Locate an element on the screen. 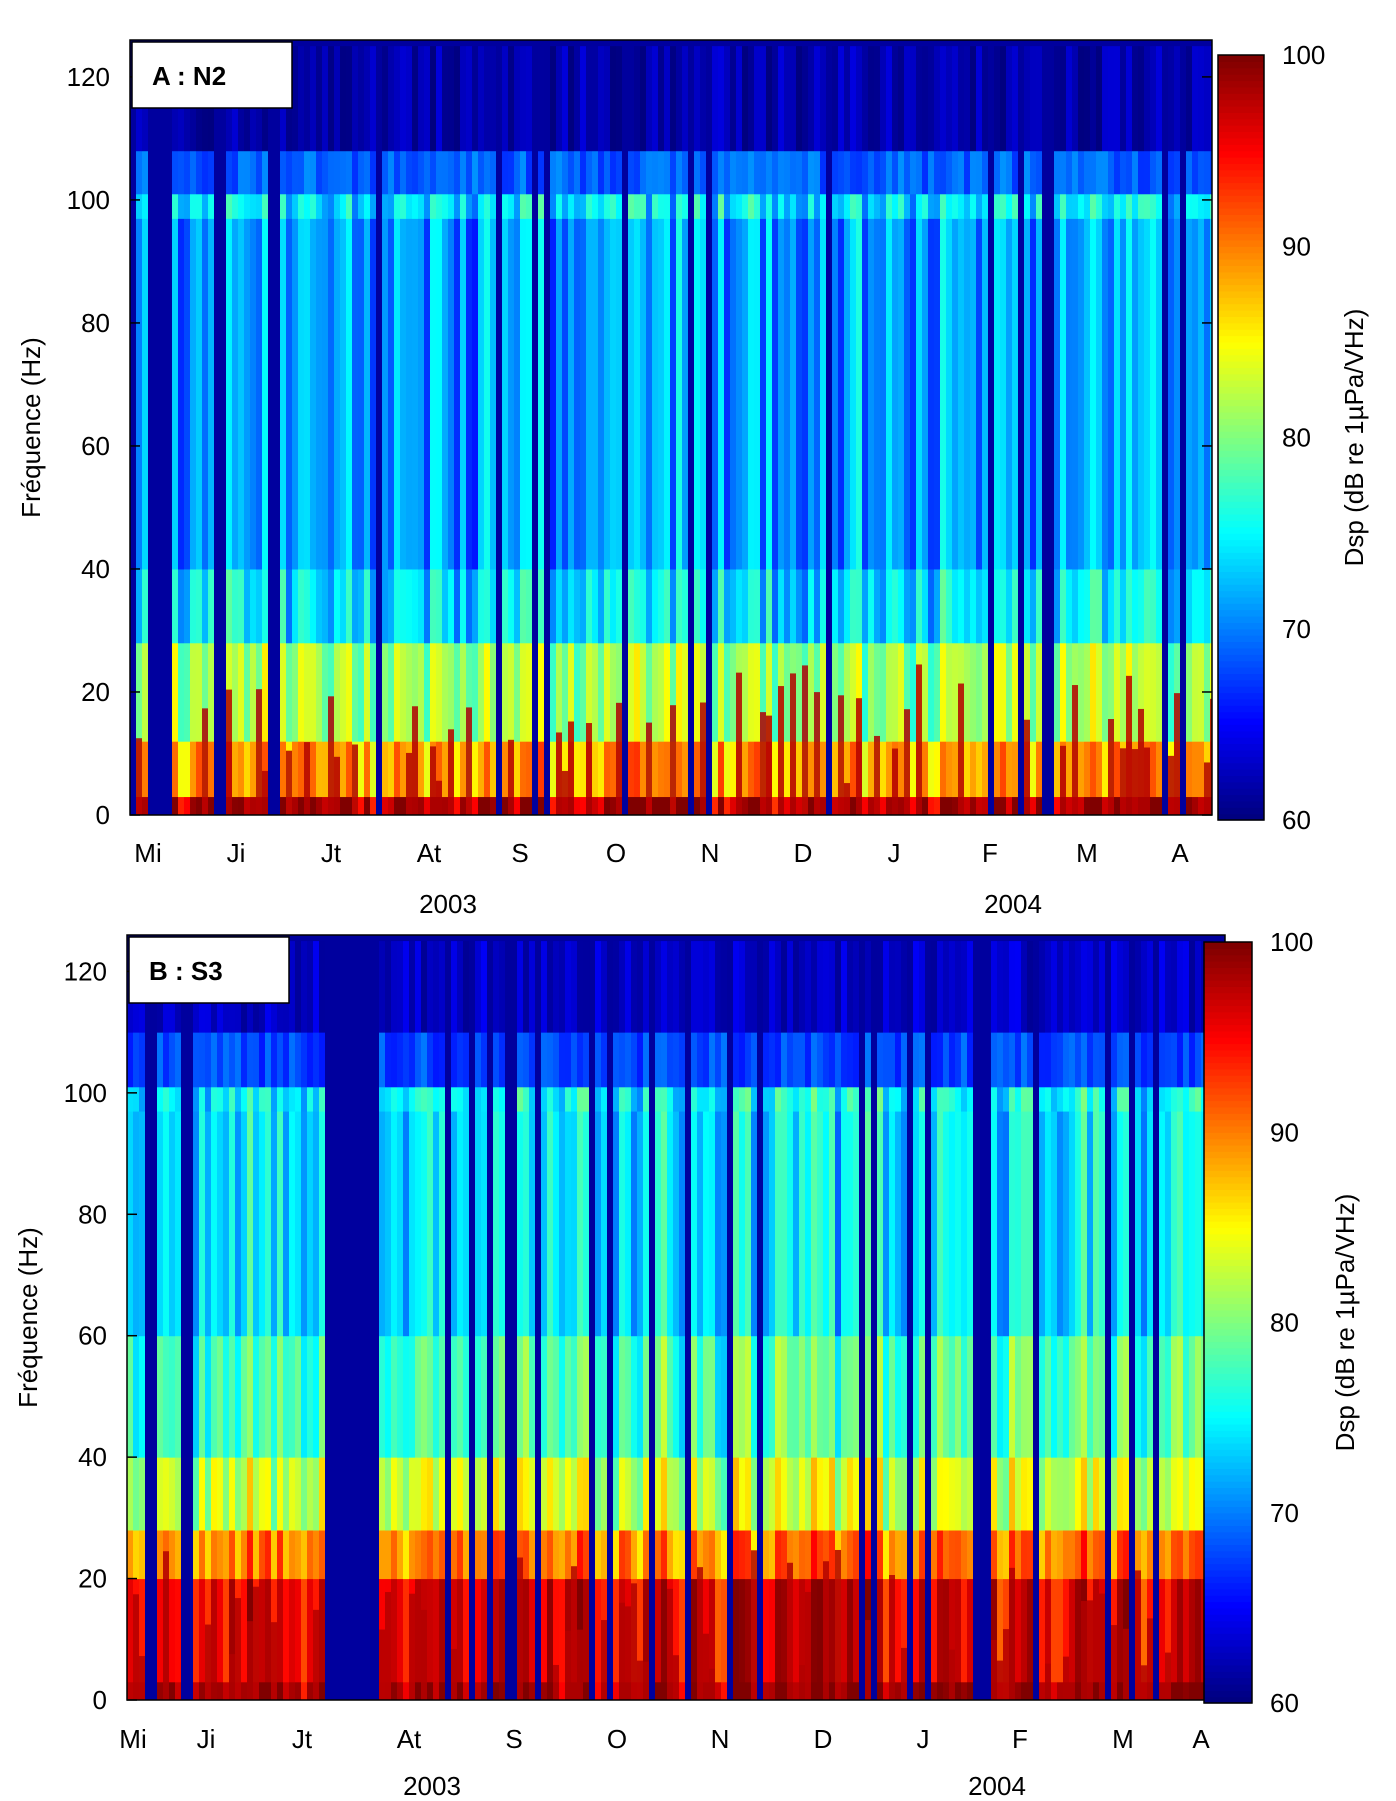 The width and height of the screenshot is (1396, 1801). x-tick-label: J is located at coordinates (894, 853).